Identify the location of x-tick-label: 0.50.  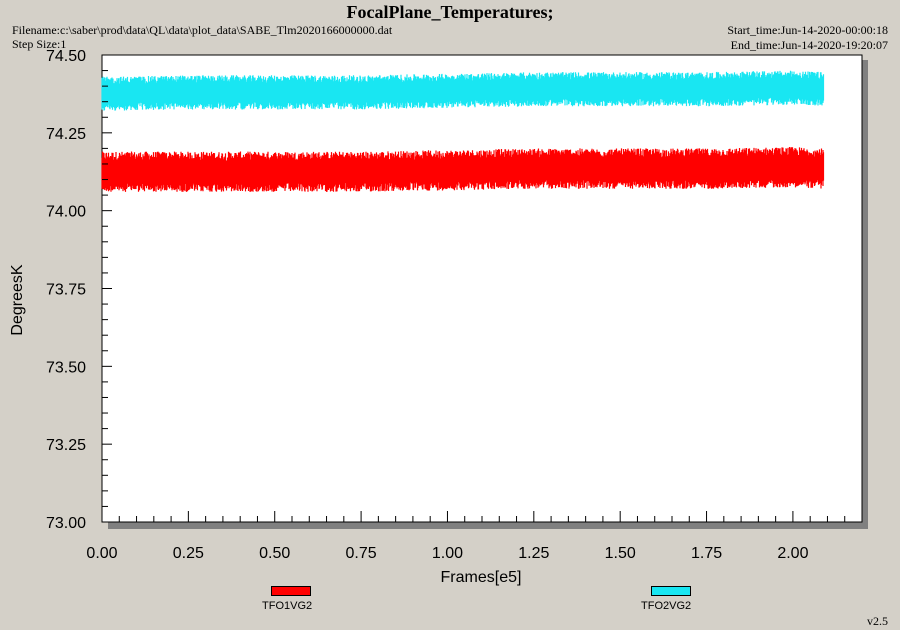
(274, 553).